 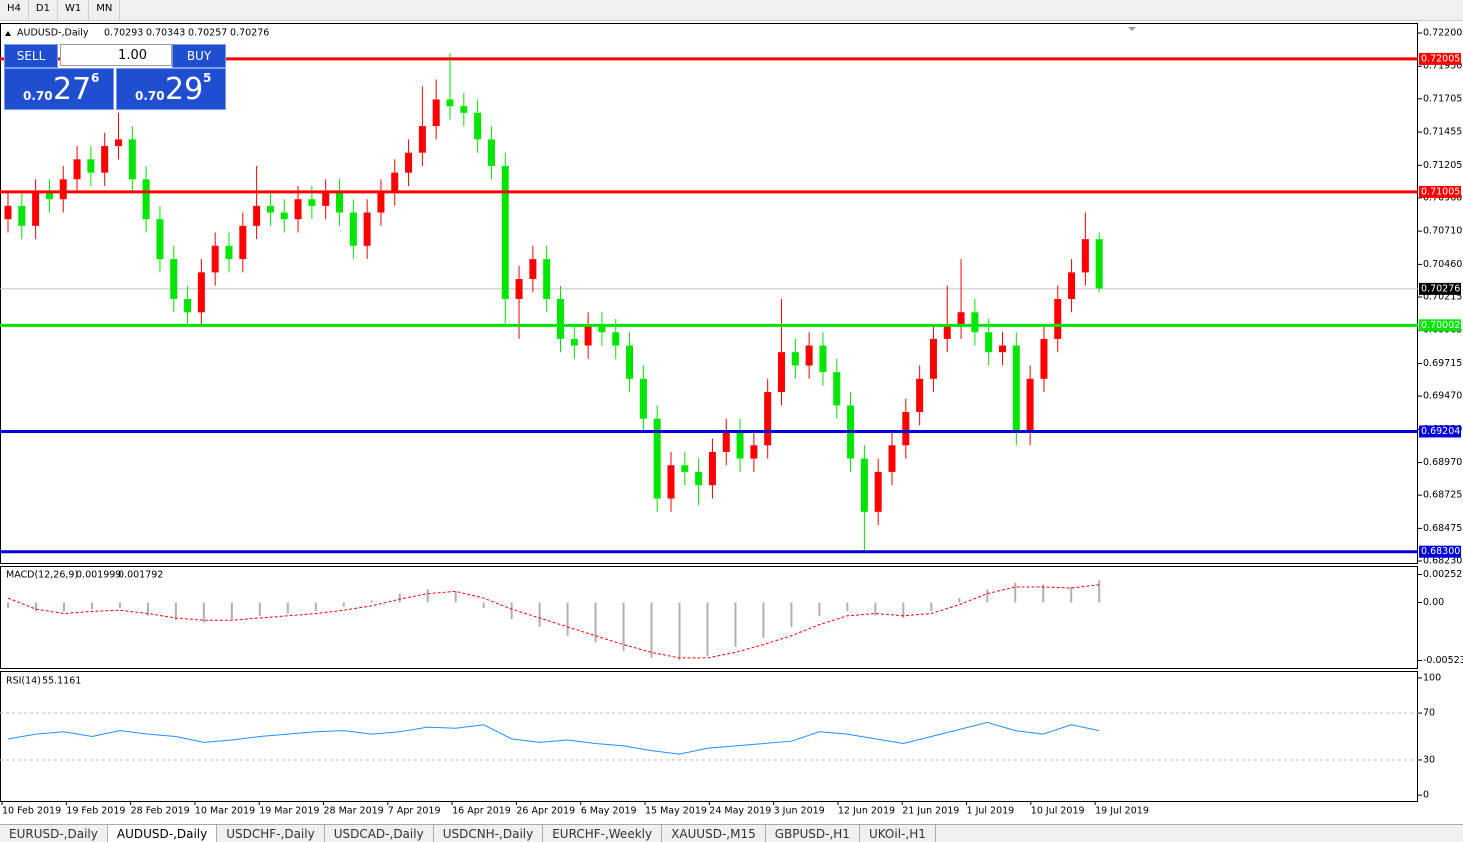 I want to click on y-tick-label: 0.71455, so click(x=1442, y=132).